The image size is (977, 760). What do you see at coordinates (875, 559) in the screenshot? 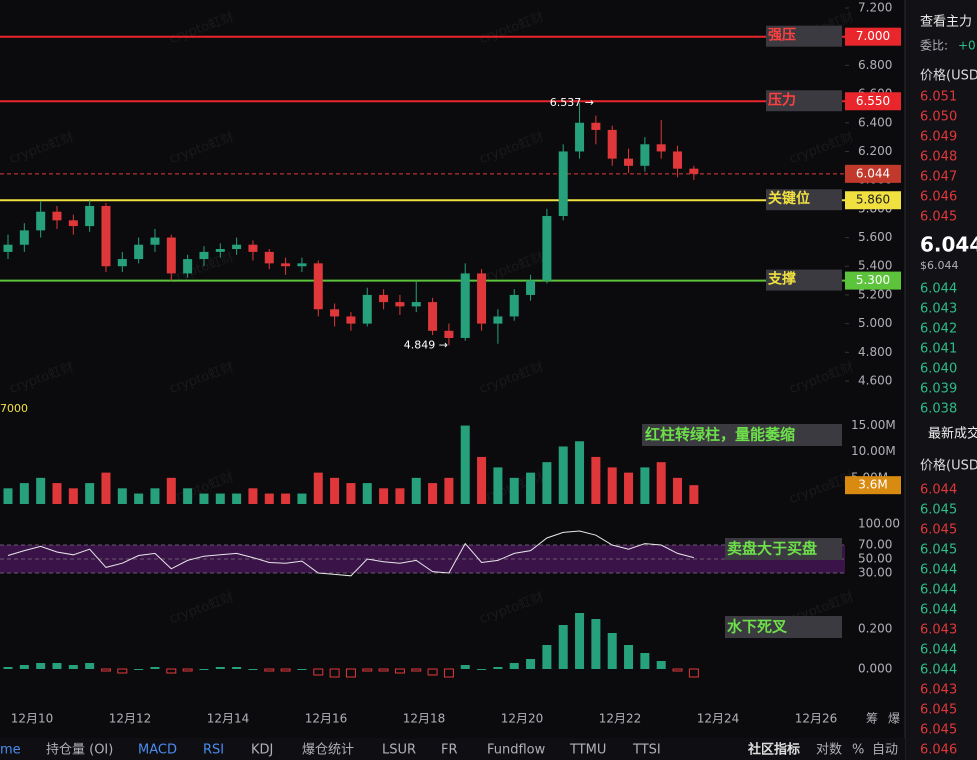
I see `rsi-tick-label: 50.00` at bounding box center [875, 559].